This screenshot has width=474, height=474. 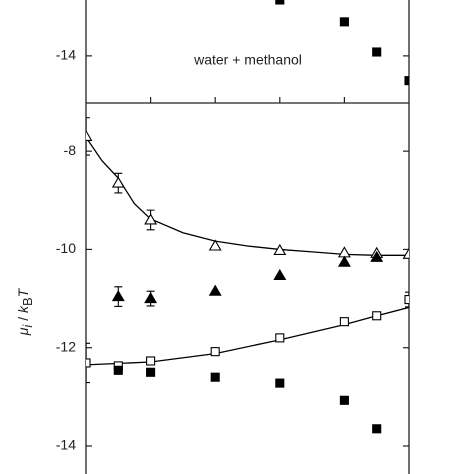 What do you see at coordinates (27, 301) in the screenshot?
I see `y-label-part: B` at bounding box center [27, 301].